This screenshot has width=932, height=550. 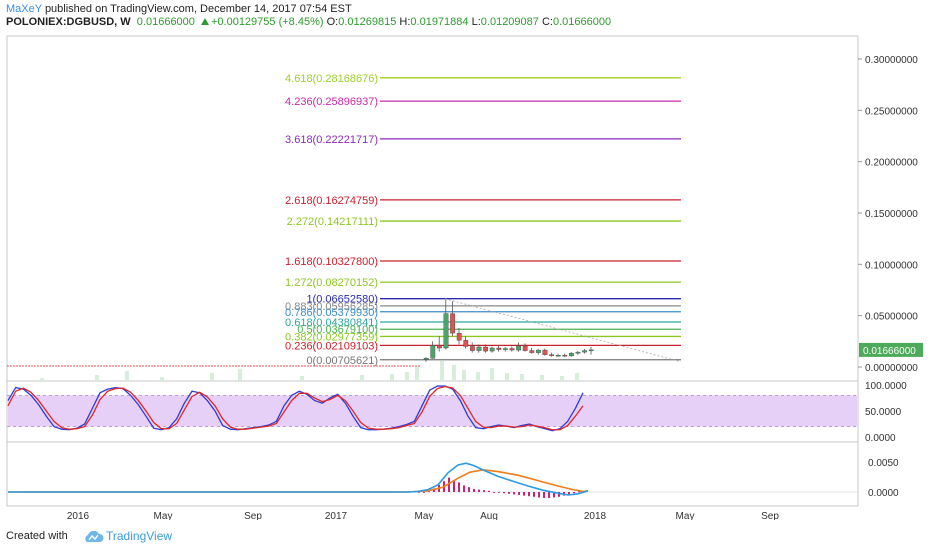 What do you see at coordinates (770, 515) in the screenshot?
I see `time-axis-label: Sep` at bounding box center [770, 515].